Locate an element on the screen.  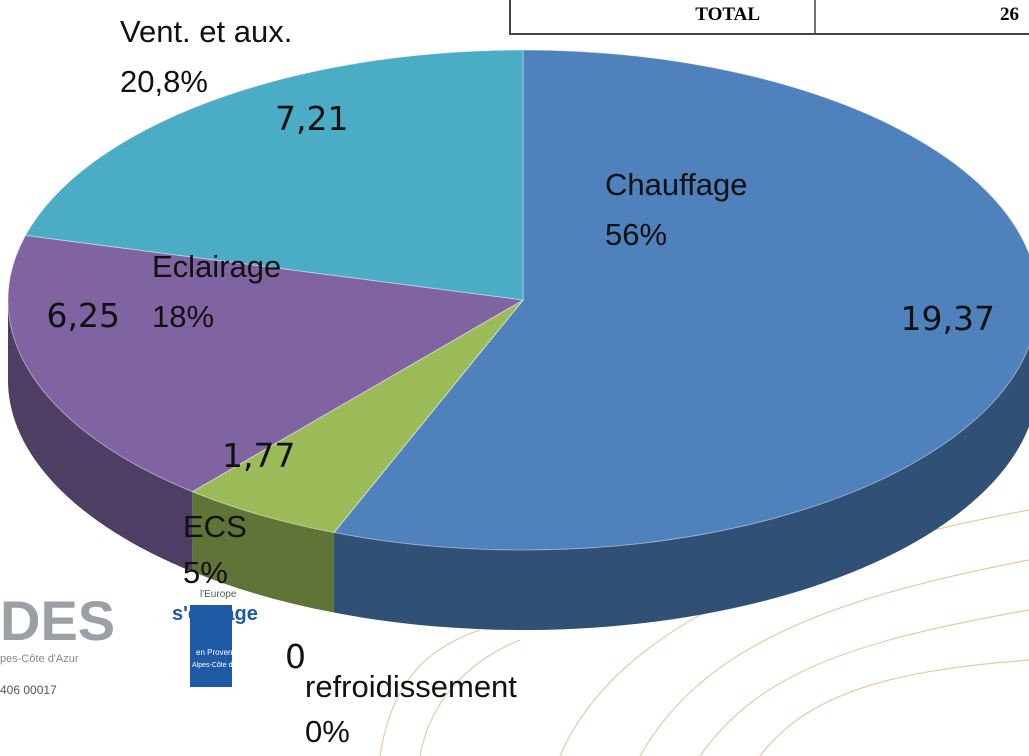
category-label: ECS is located at coordinates (215, 526).